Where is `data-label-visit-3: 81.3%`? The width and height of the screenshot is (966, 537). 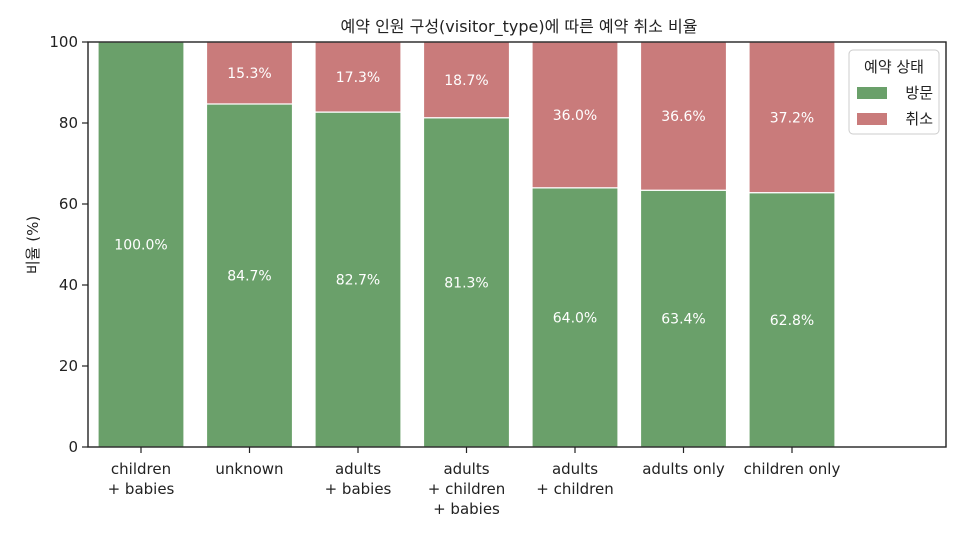 data-label-visit-3: 81.3% is located at coordinates (466, 283).